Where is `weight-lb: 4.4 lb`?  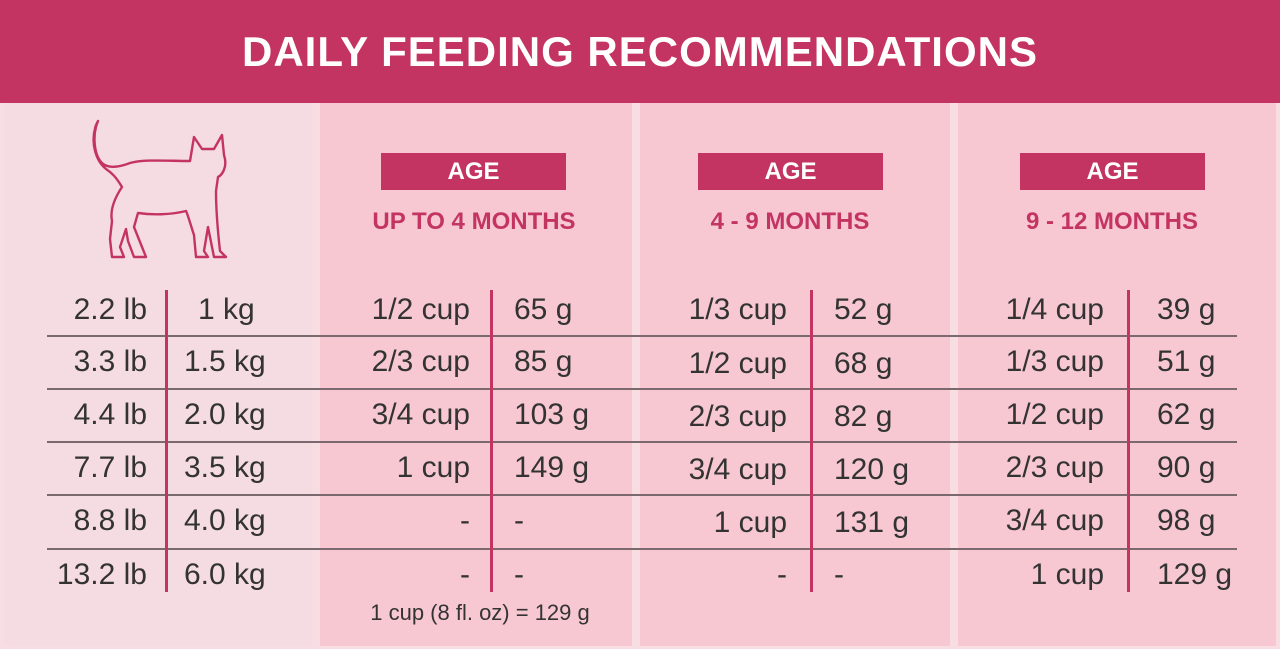
weight-lb: 4.4 lb is located at coordinates (110, 414).